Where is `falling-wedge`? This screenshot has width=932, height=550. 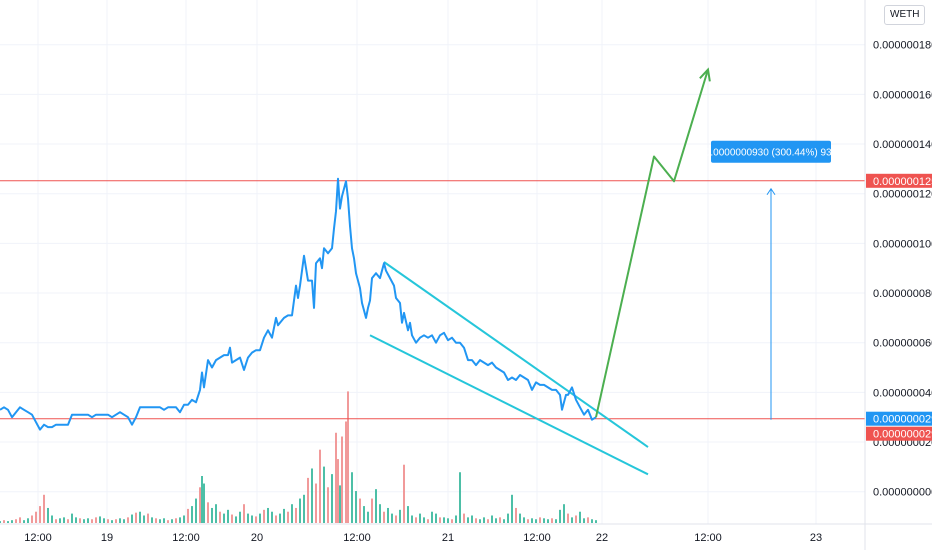
falling-wedge is located at coordinates (509, 368).